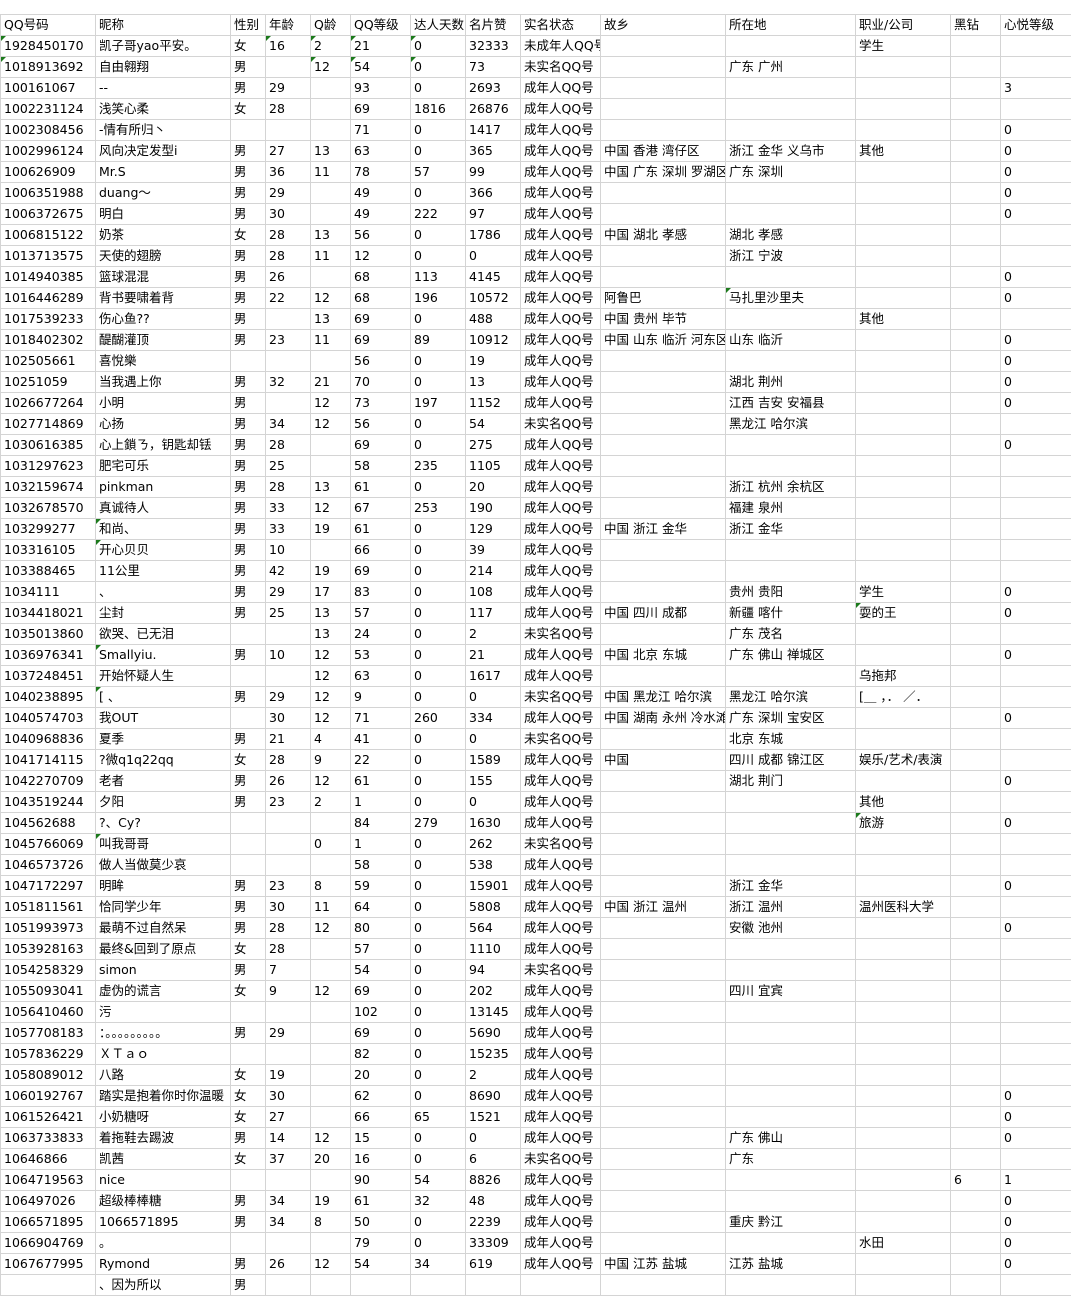 Image resolution: width=1071 pixels, height=1296 pixels. Describe the element at coordinates (163, 1075) in the screenshot. I see `cell-nick: 八路` at that location.